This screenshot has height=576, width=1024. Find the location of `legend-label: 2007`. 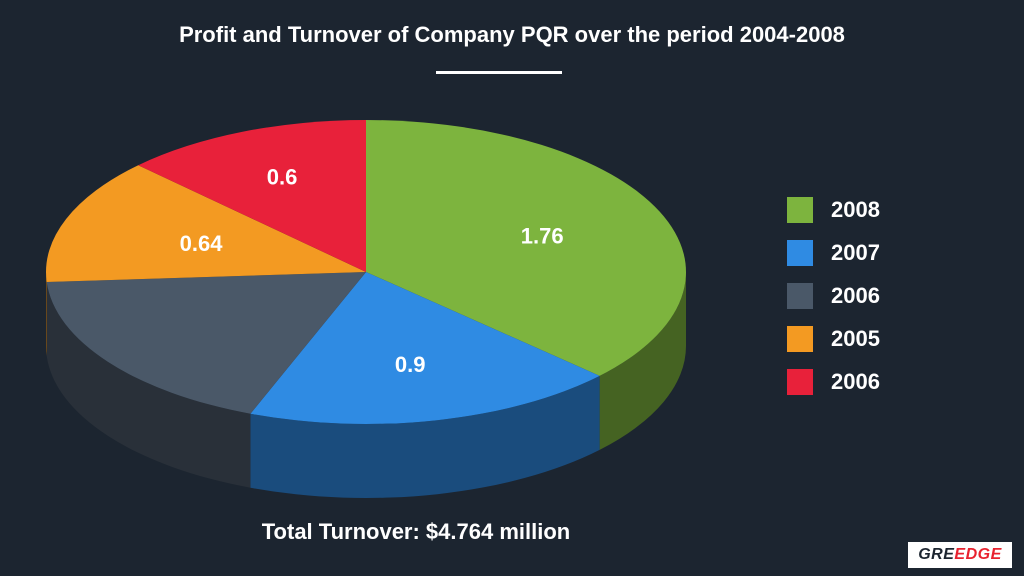

legend-label: 2007 is located at coordinates (855, 252).